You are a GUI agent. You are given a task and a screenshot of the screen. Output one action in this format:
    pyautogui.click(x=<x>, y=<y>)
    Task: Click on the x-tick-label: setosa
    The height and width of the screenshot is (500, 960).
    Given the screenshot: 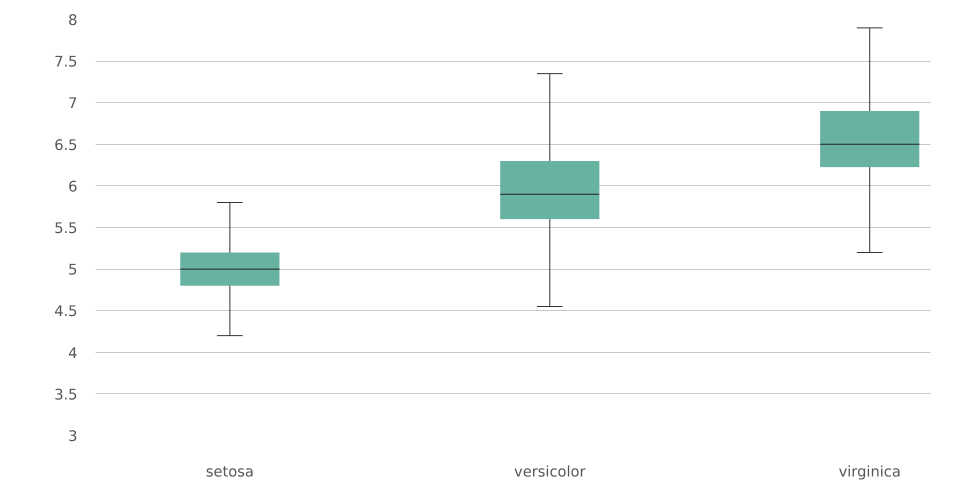 What is the action you would take?
    pyautogui.click(x=230, y=472)
    